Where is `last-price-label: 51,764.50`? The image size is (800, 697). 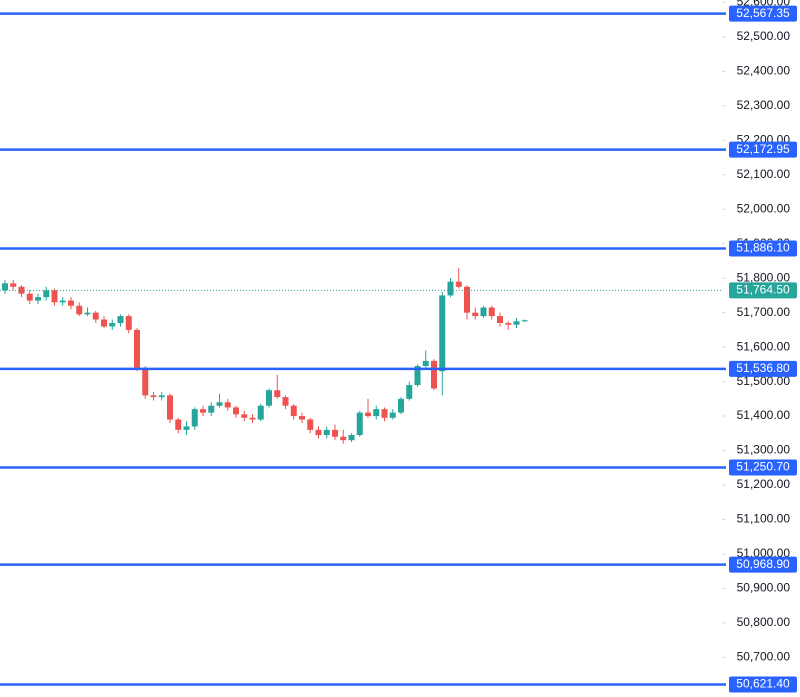
last-price-label: 51,764.50 is located at coordinates (763, 290).